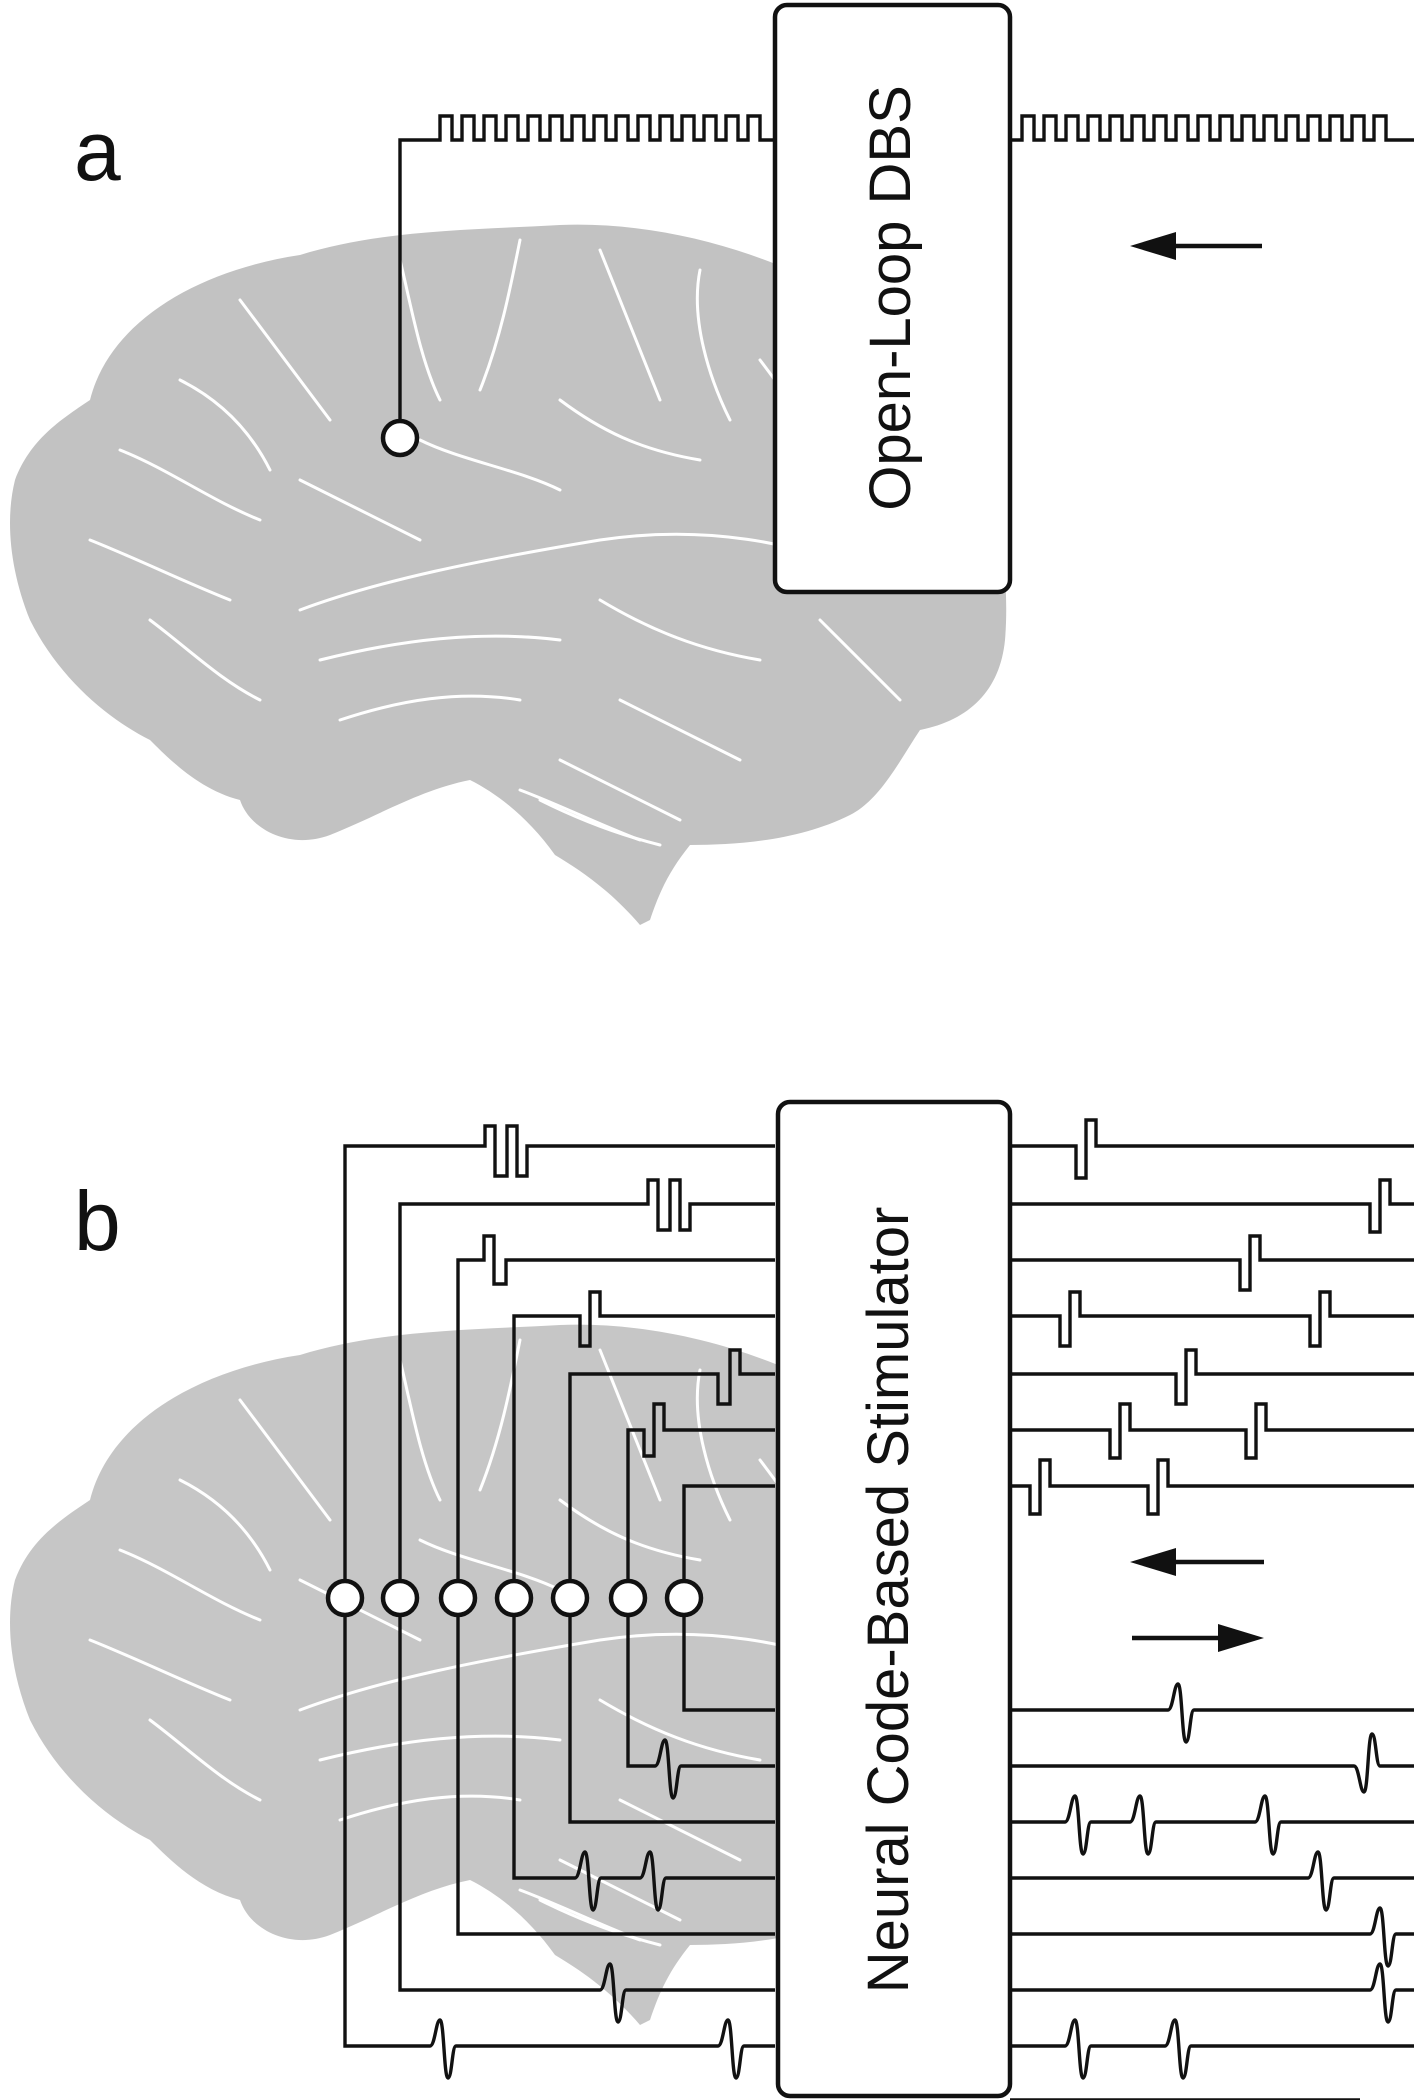 This screenshot has height=2100, width=1414. What do you see at coordinates (1212, 1431) in the screenshot?
I see `stim-trace-r6` at bounding box center [1212, 1431].